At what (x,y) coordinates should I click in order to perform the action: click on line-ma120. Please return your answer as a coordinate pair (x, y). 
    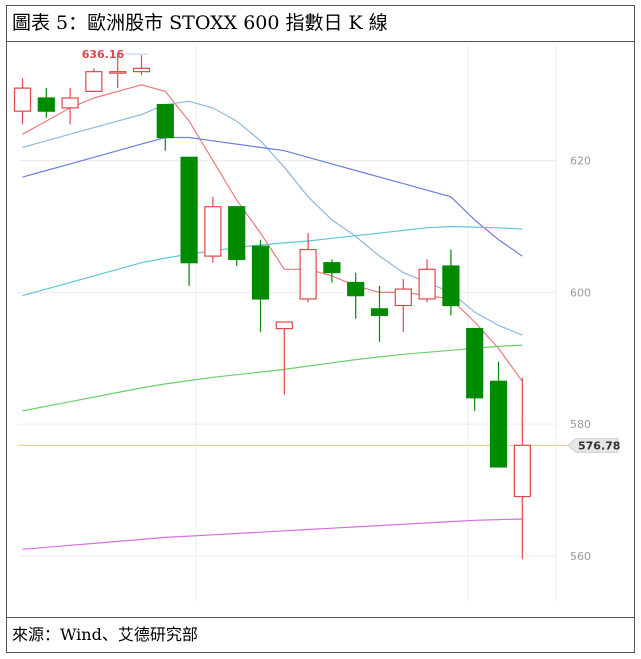
    Looking at the image, I should click on (272, 378).